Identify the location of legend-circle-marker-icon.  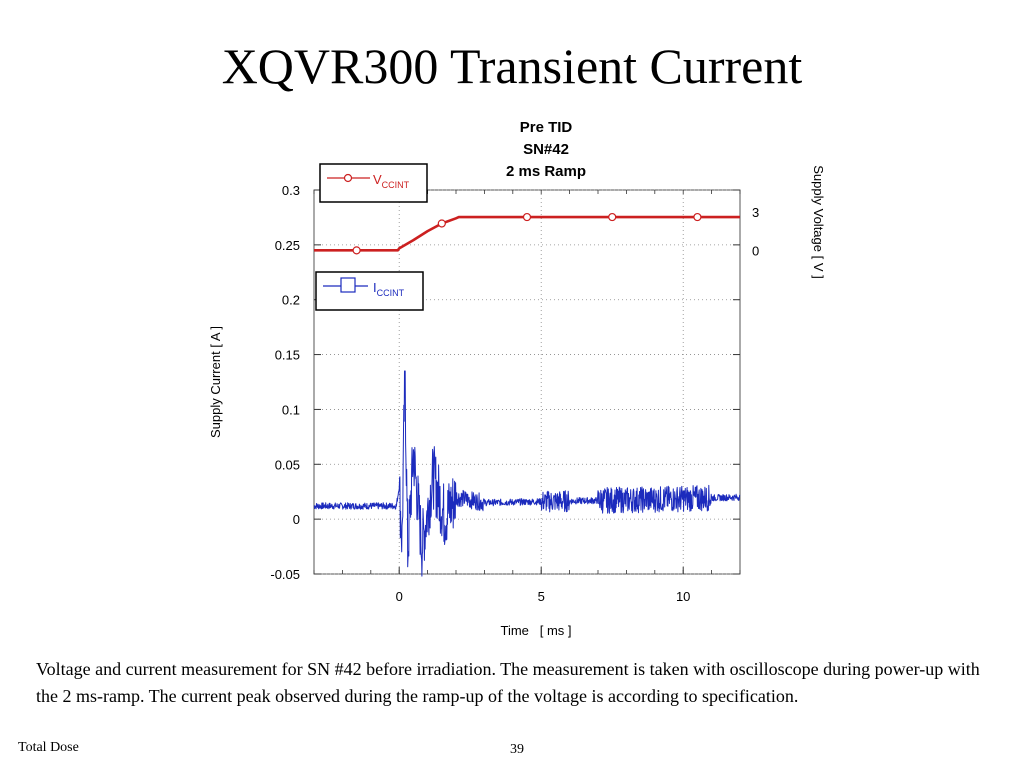
(348, 178).